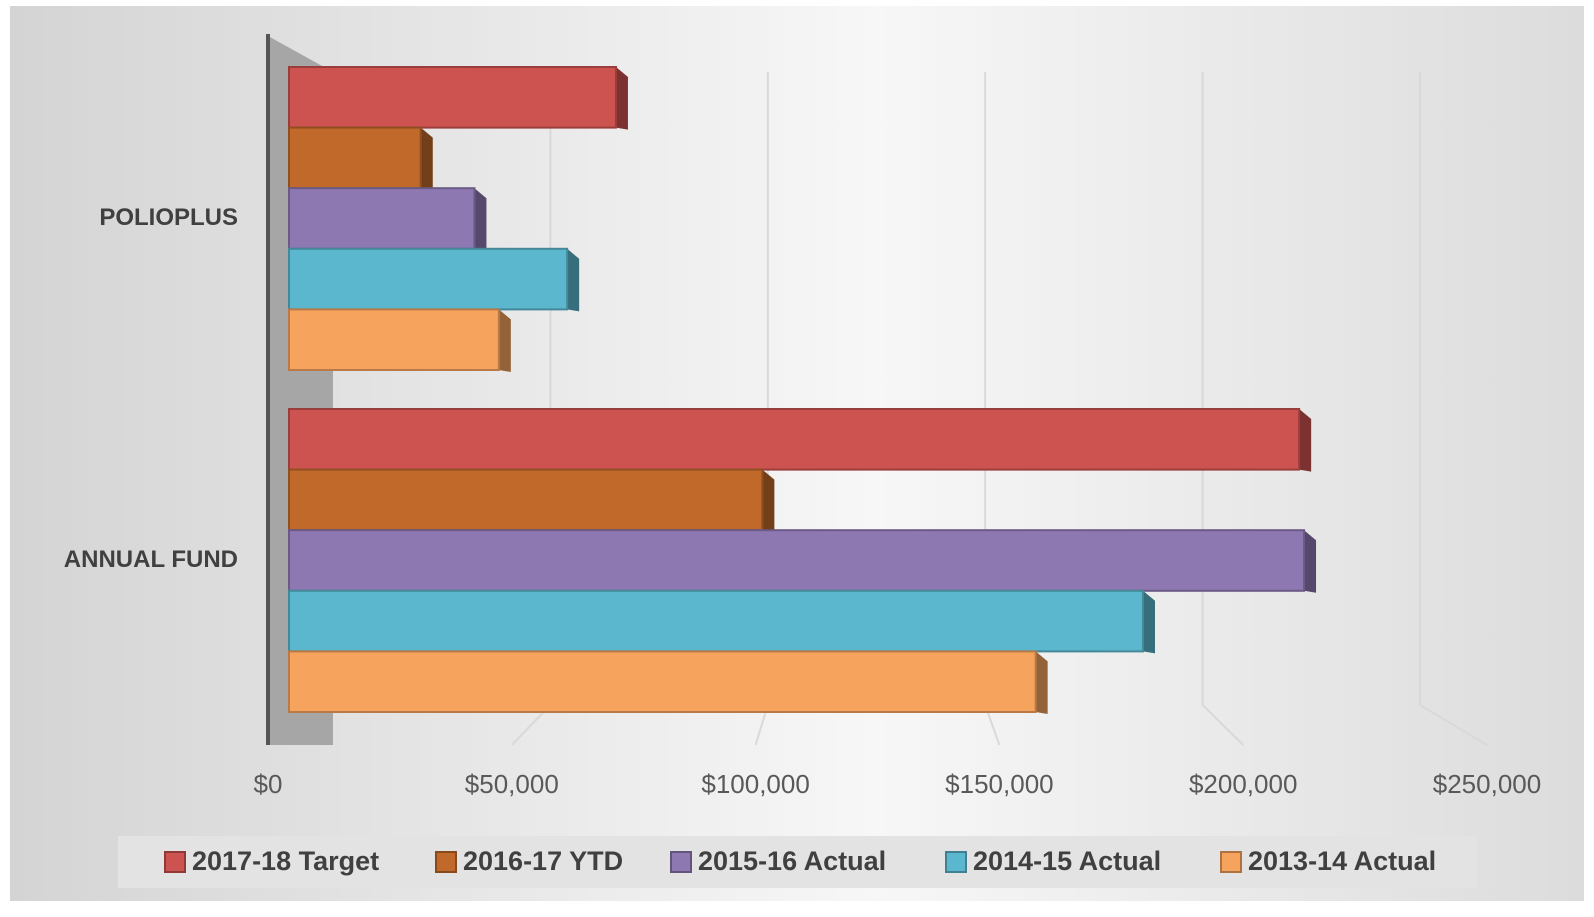  What do you see at coordinates (755, 784) in the screenshot?
I see `x-tick-label: $100,000` at bounding box center [755, 784].